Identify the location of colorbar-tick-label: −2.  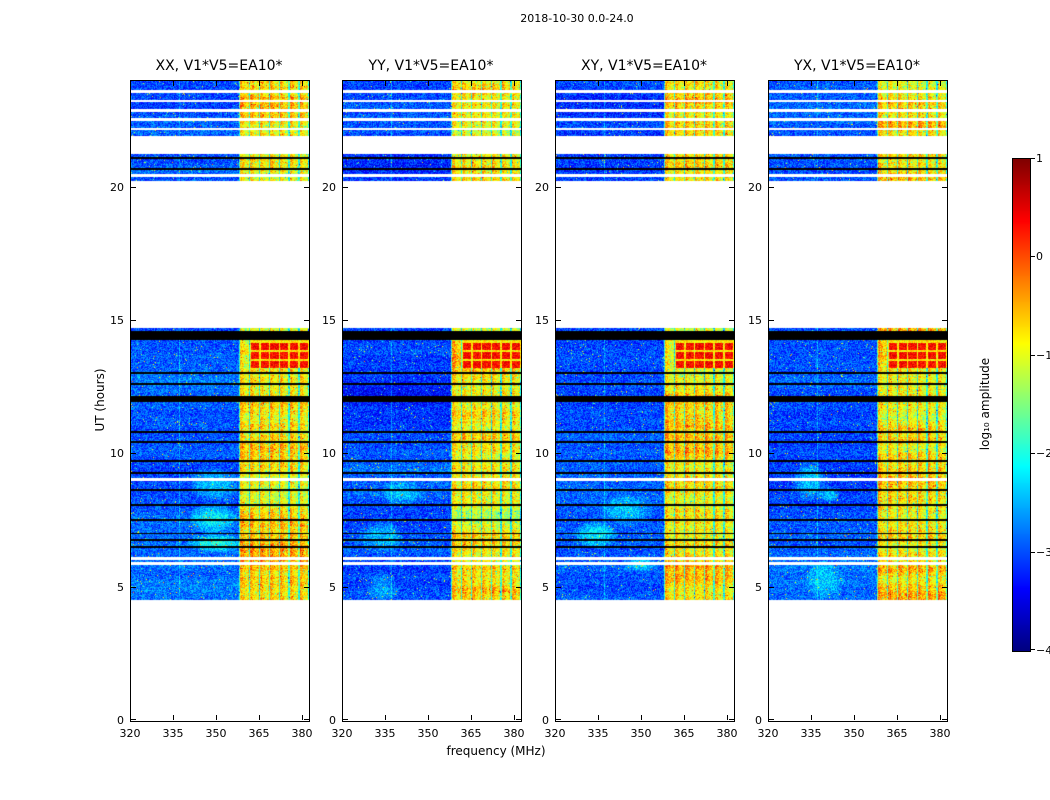
(1043, 453).